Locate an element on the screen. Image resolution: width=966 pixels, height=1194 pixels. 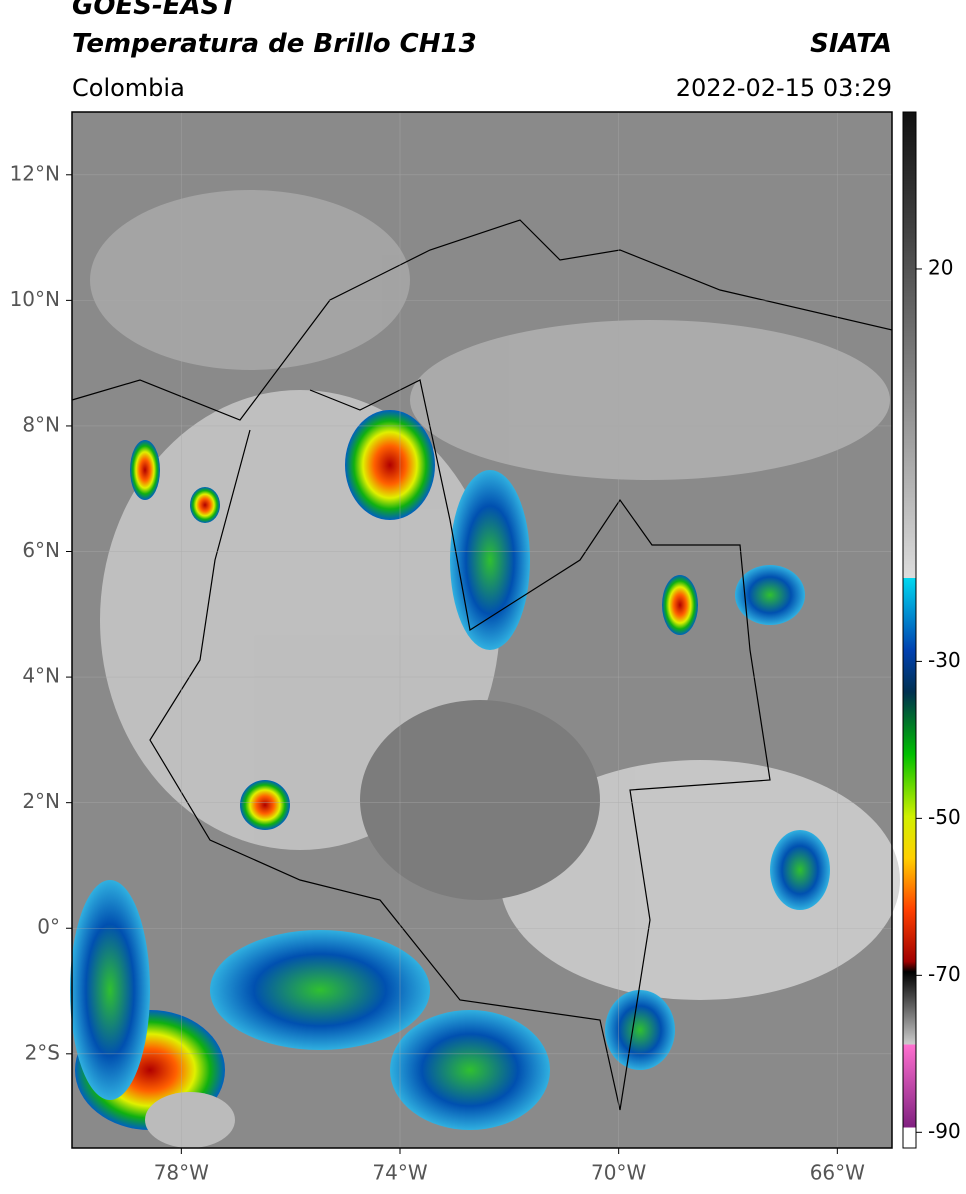
lon-label: 78°W is located at coordinates (181, 1173).